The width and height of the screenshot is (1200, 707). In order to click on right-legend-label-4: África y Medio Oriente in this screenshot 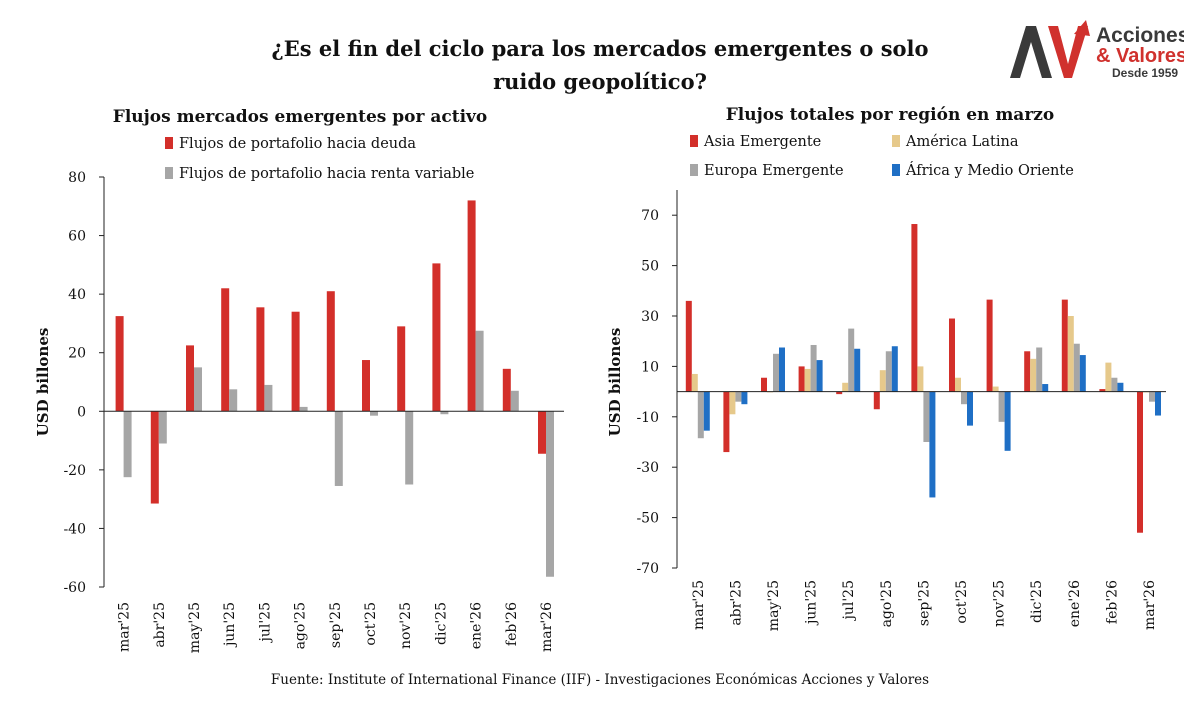, I will do `click(989, 170)`.